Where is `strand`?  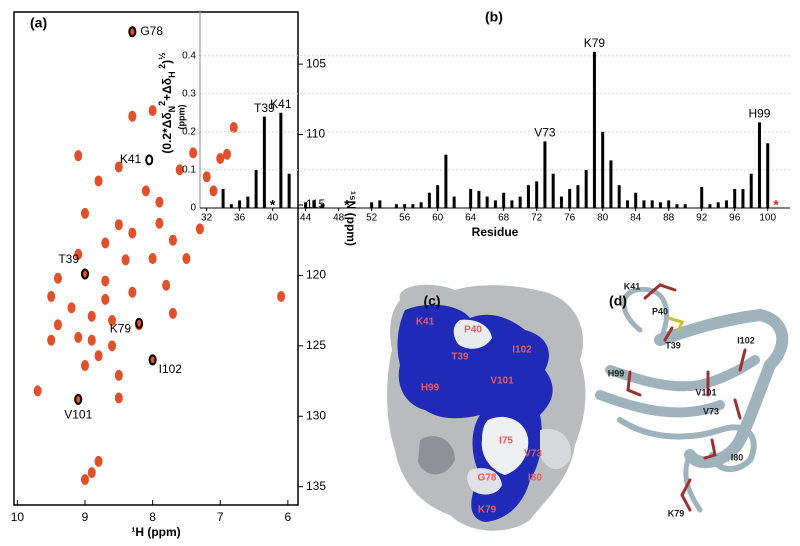 strand is located at coordinates (682, 373).